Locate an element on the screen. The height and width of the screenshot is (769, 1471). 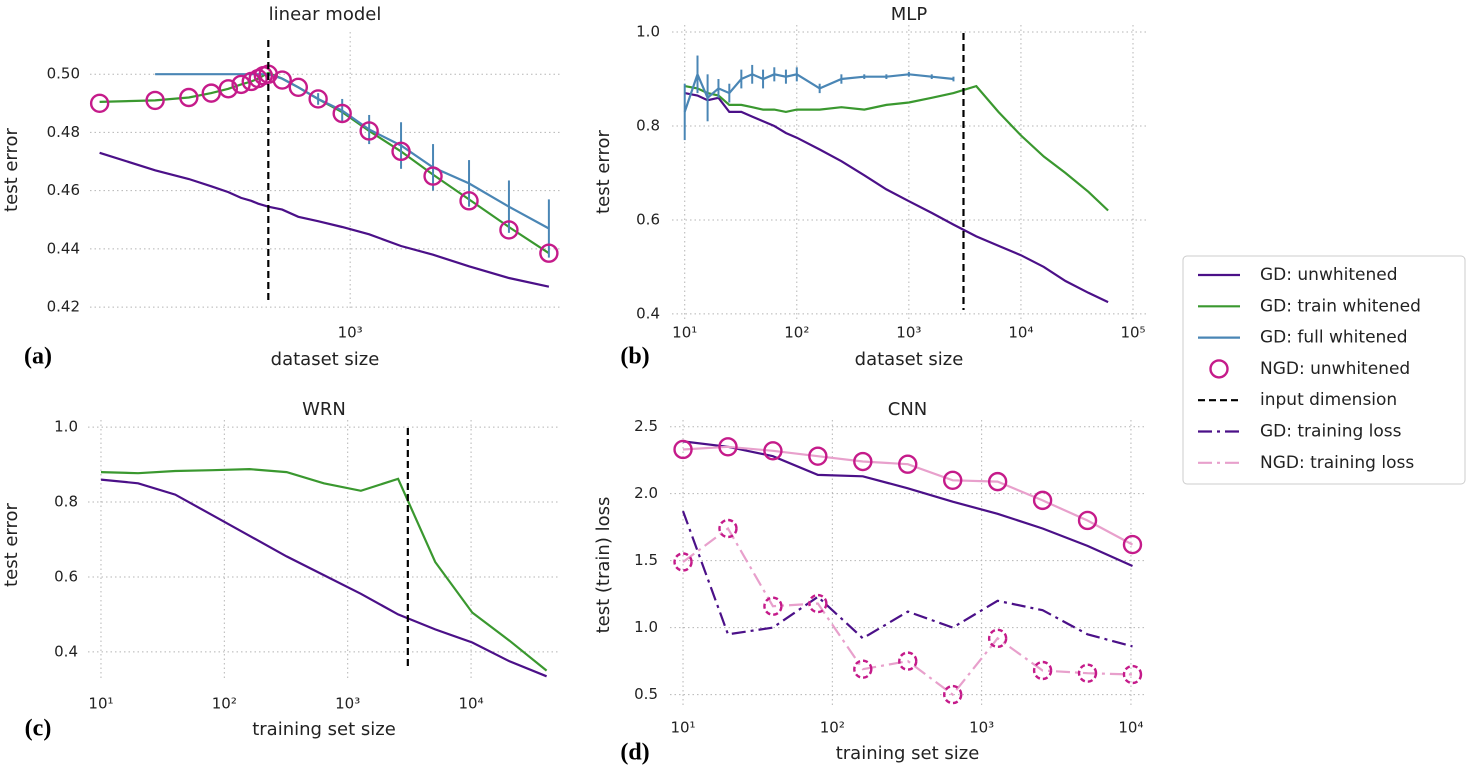
legend-label: input dimension is located at coordinates (1328, 400).